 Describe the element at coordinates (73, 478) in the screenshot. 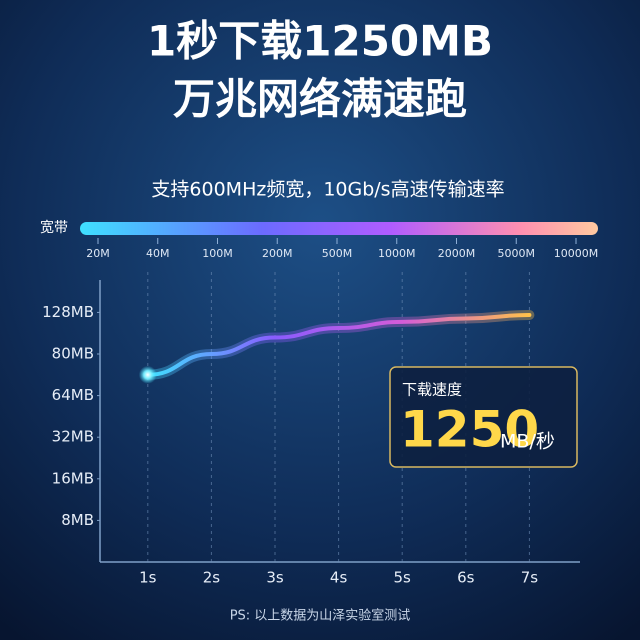

I see `y-tick-label: 16MB` at that location.